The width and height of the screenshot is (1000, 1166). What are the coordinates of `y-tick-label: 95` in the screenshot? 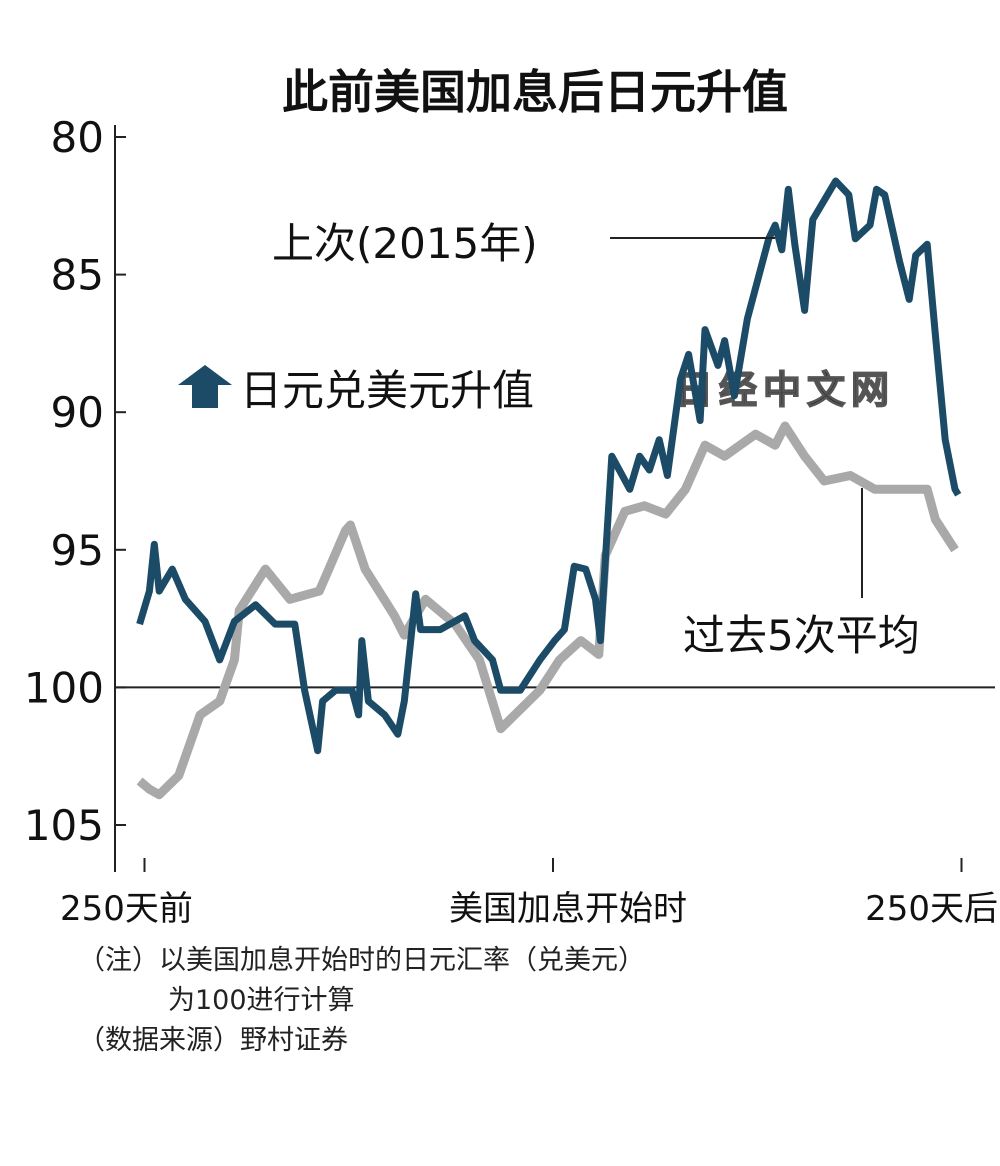 It's located at (77, 550).